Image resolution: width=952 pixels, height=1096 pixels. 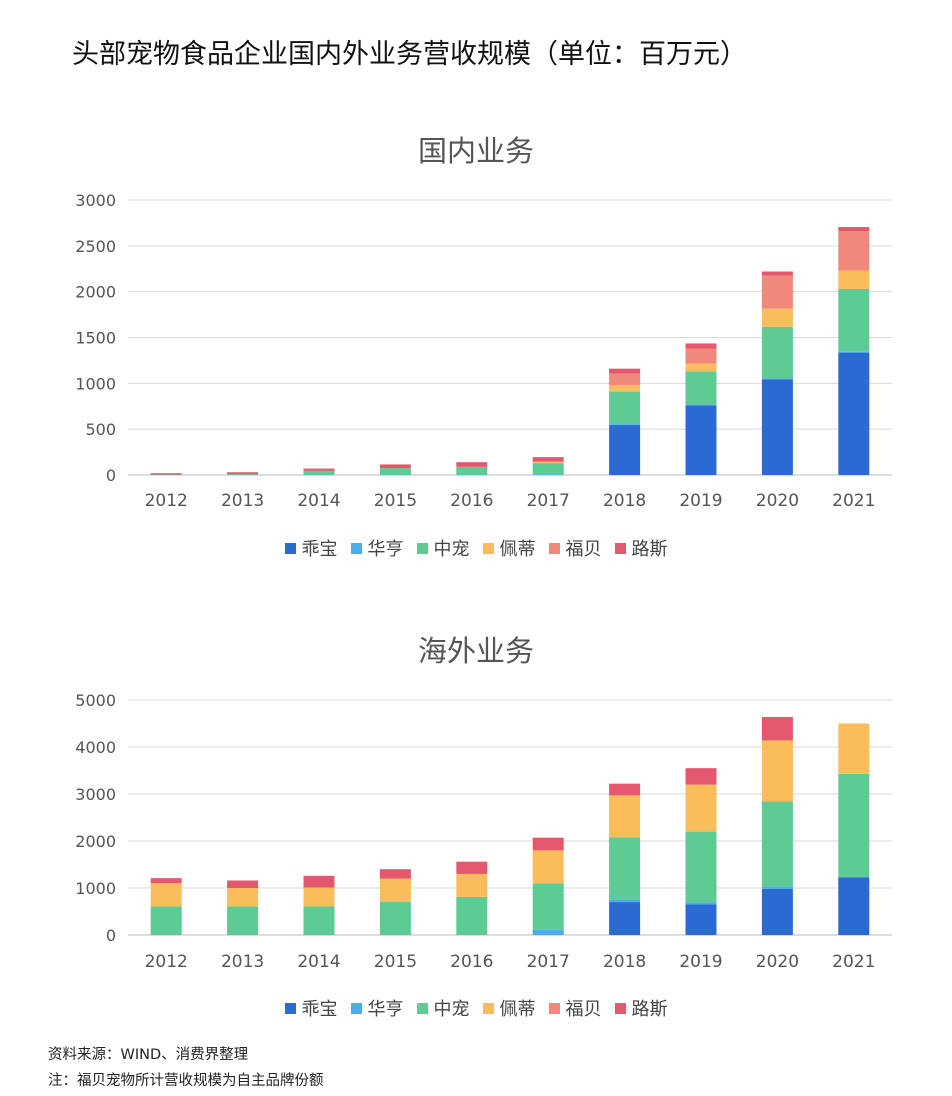 I want to click on legend-item: 路斯, so click(x=641, y=548).